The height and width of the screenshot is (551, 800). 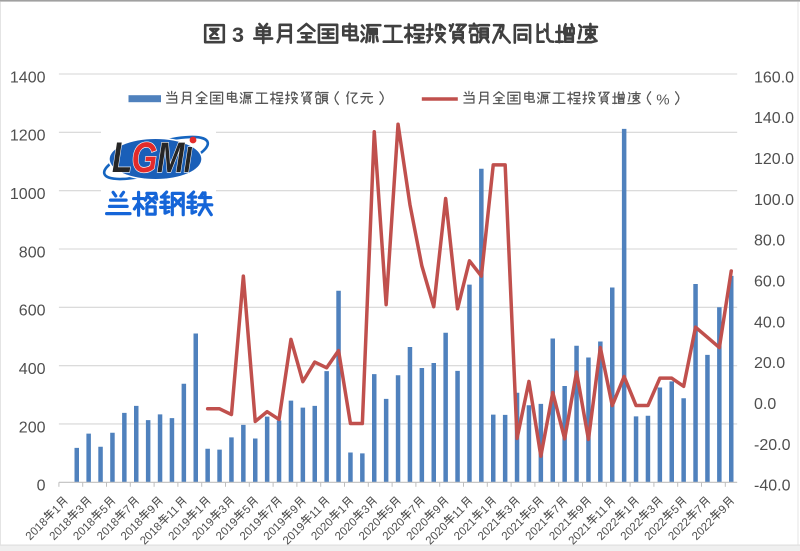 I want to click on svg-text: 1200, so click(x=28, y=136).